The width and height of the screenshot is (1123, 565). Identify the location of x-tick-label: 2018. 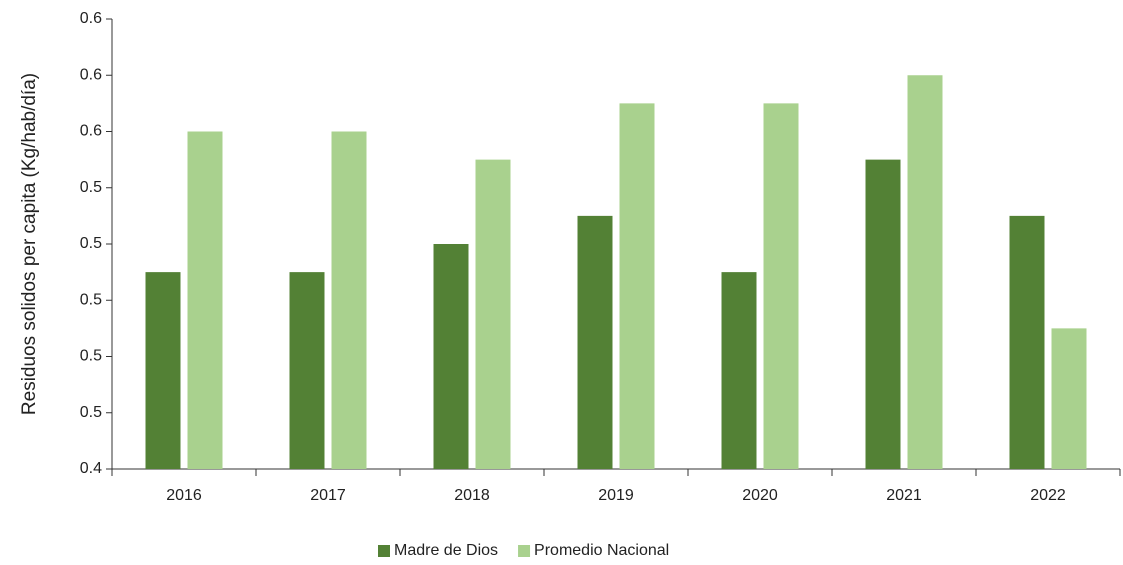
(472, 495).